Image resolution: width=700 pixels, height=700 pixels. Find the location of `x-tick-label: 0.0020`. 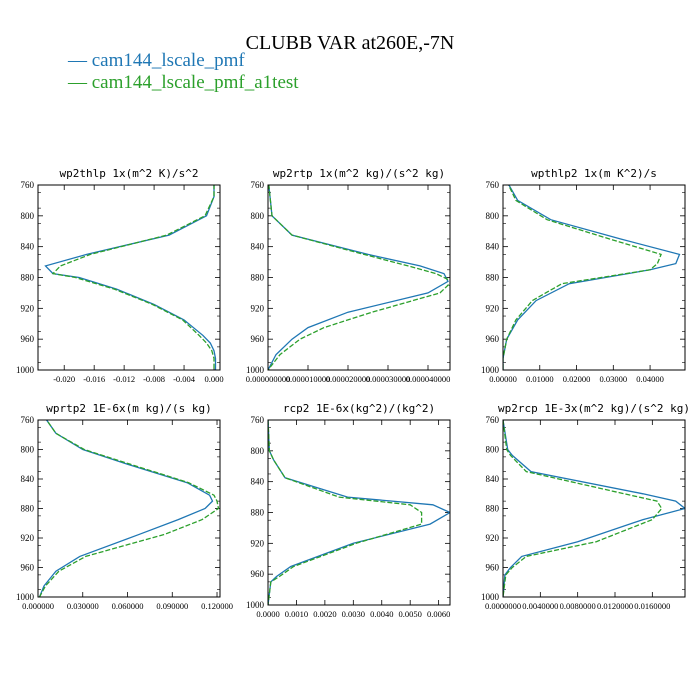

x-tick-label: 0.0020 is located at coordinates (324, 614).